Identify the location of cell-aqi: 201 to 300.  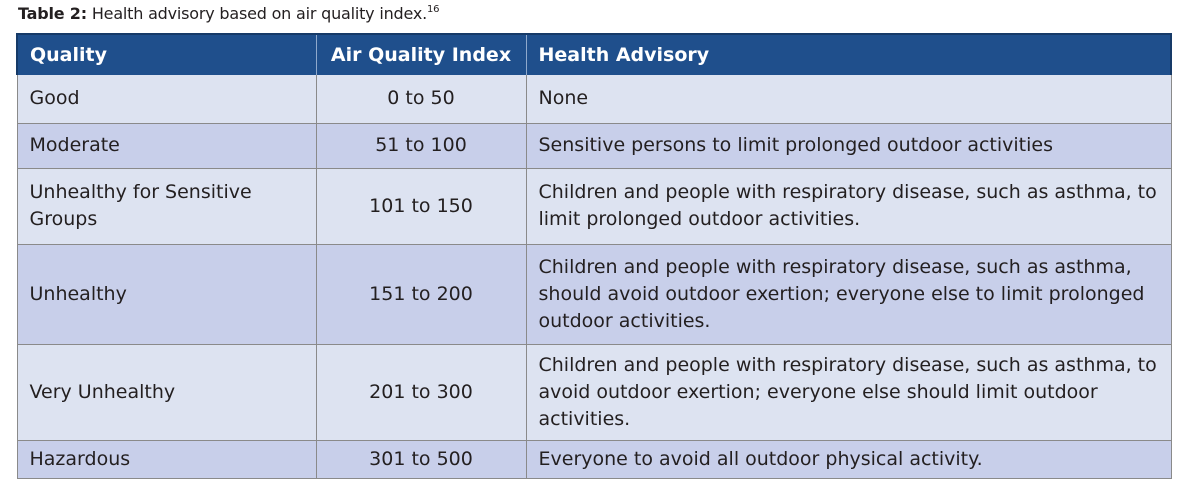
(420, 392).